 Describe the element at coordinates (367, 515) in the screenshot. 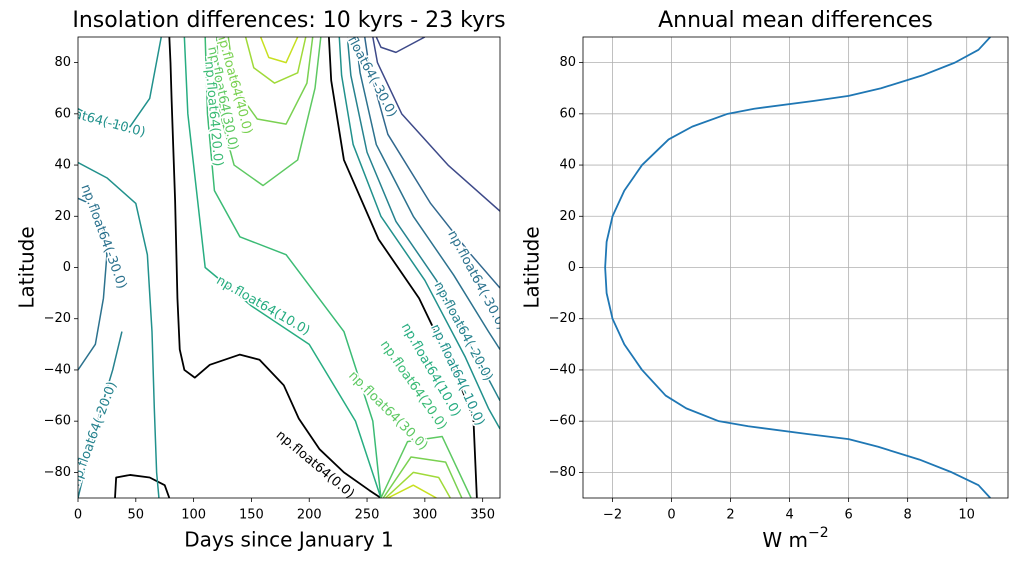

I see `x-tick-label: 250` at that location.